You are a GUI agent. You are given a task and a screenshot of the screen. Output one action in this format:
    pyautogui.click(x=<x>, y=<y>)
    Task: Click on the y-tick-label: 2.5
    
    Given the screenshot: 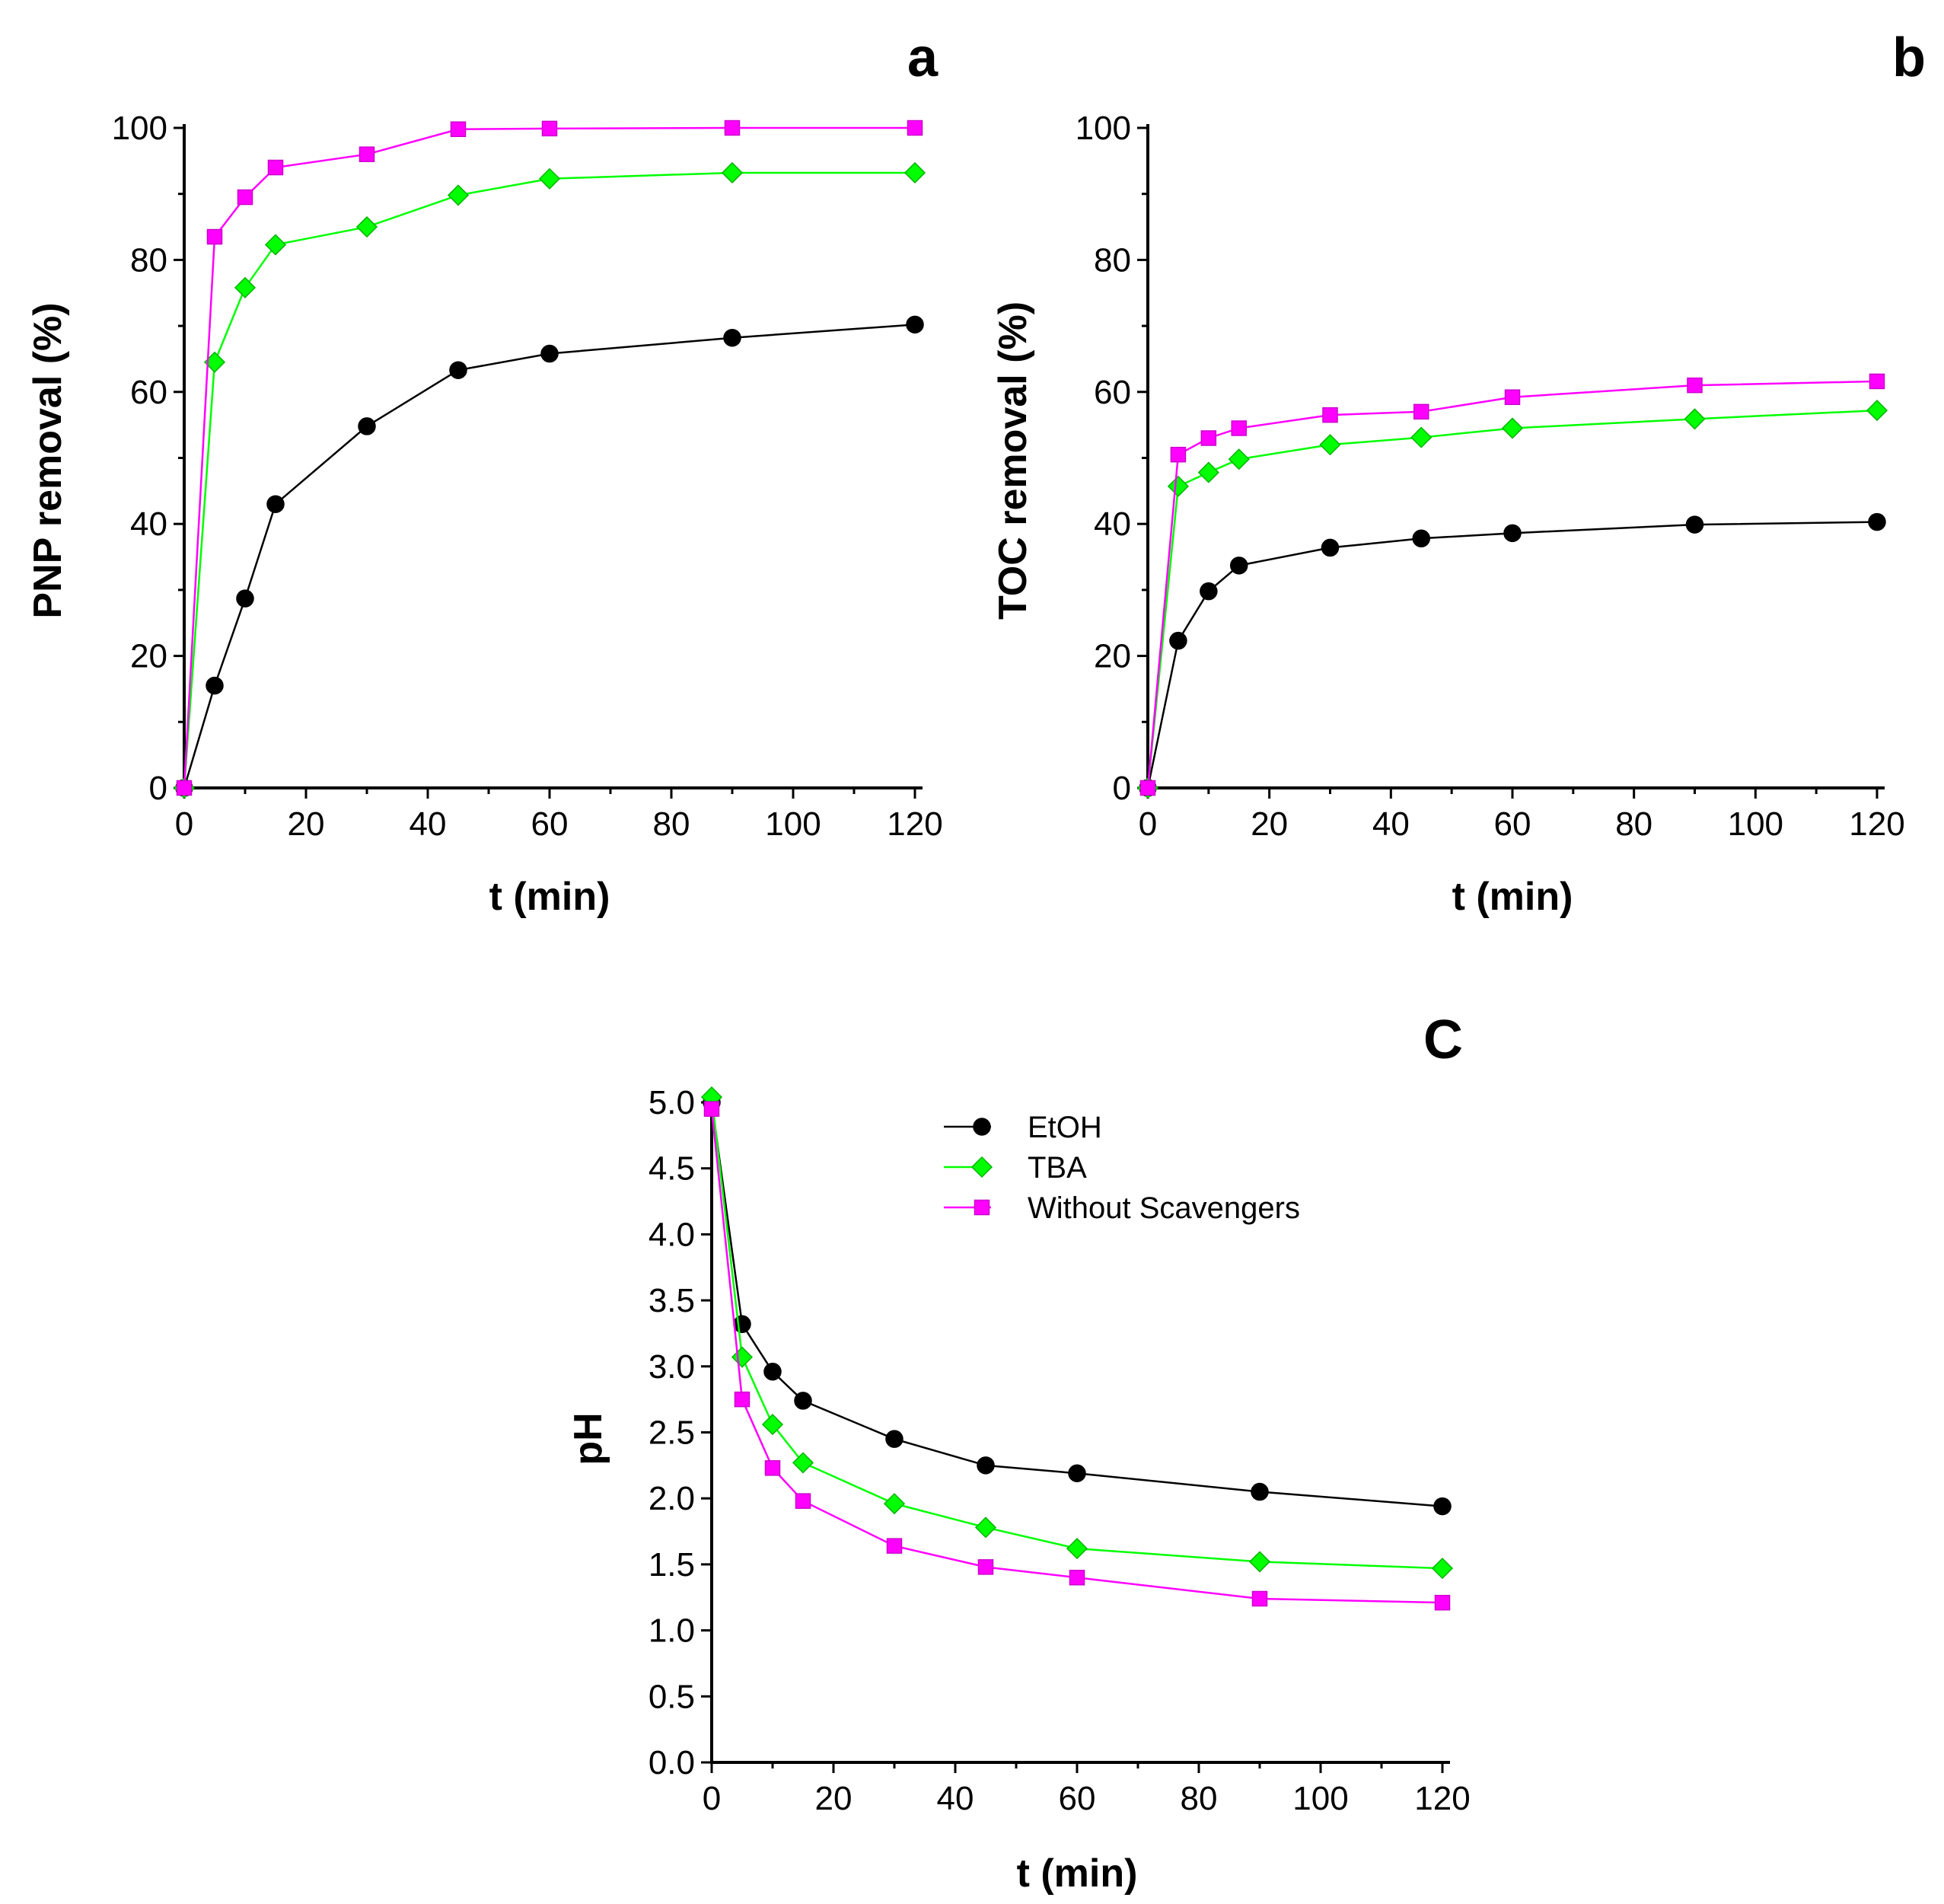 What is the action you would take?
    pyautogui.click(x=672, y=1433)
    